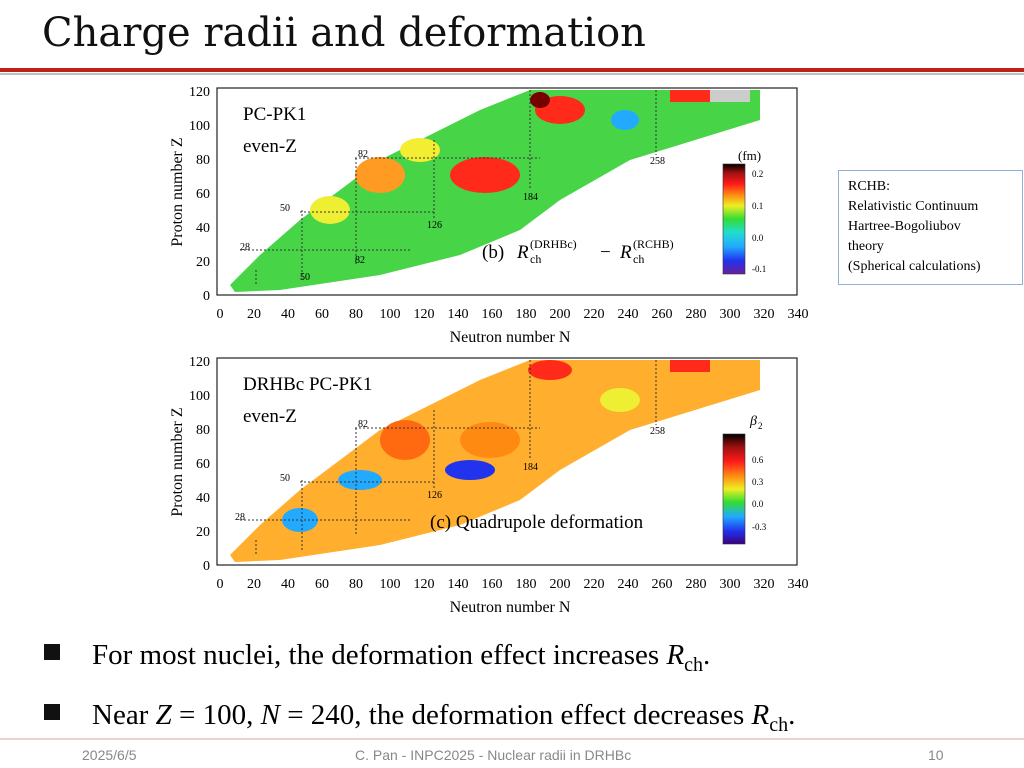 This screenshot has height=768, width=1024. What do you see at coordinates (553, 244) in the screenshot?
I see `formula-sup-drhbc: (DRHBc)` at bounding box center [553, 244].